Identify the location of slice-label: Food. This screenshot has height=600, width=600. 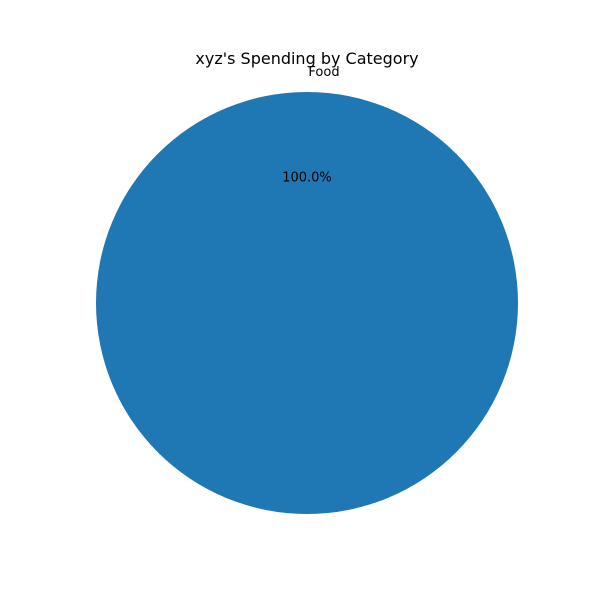
(323, 72).